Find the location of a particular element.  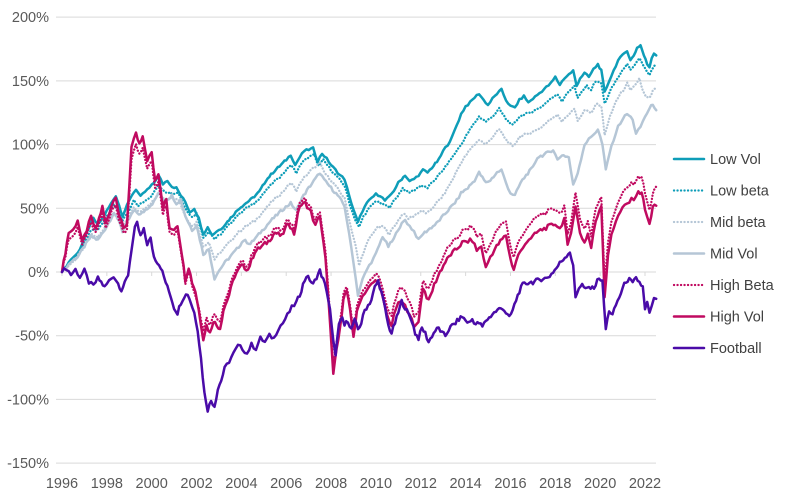

y-axis-label: 200% is located at coordinates (30, 18).